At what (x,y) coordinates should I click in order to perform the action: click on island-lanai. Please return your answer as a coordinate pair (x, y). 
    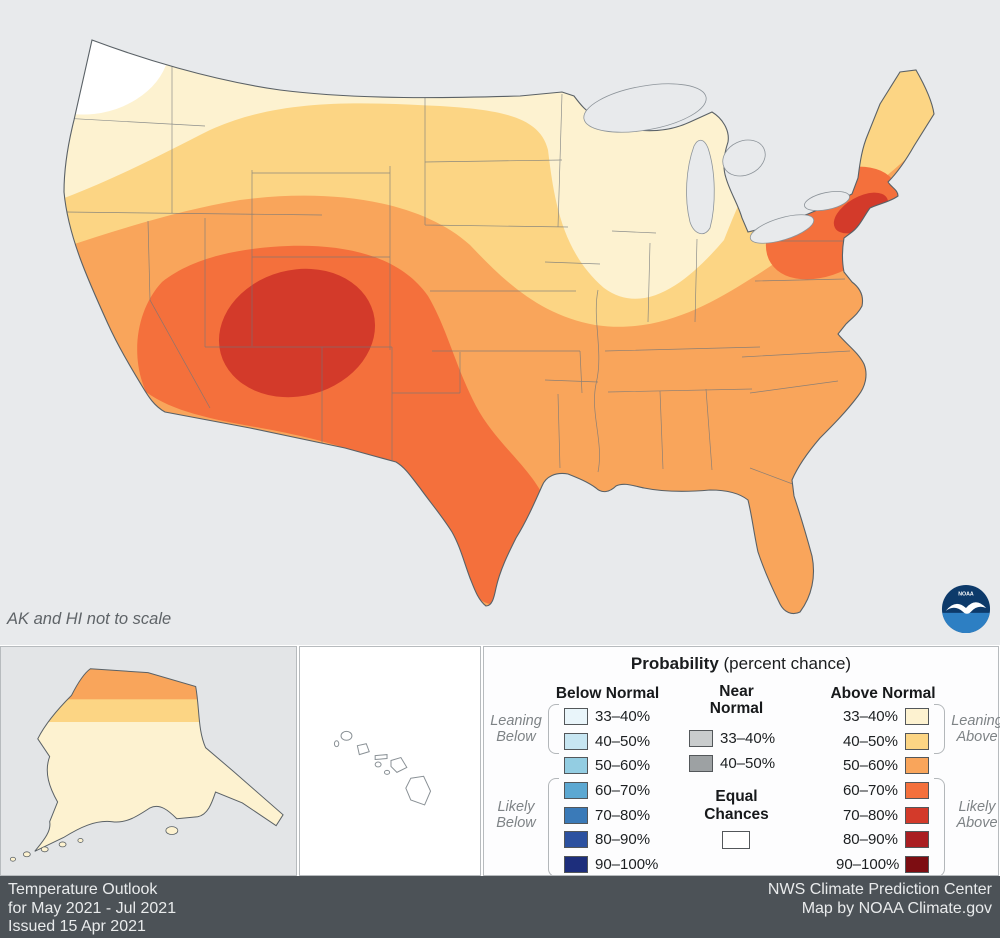
    Looking at the image, I should click on (378, 764).